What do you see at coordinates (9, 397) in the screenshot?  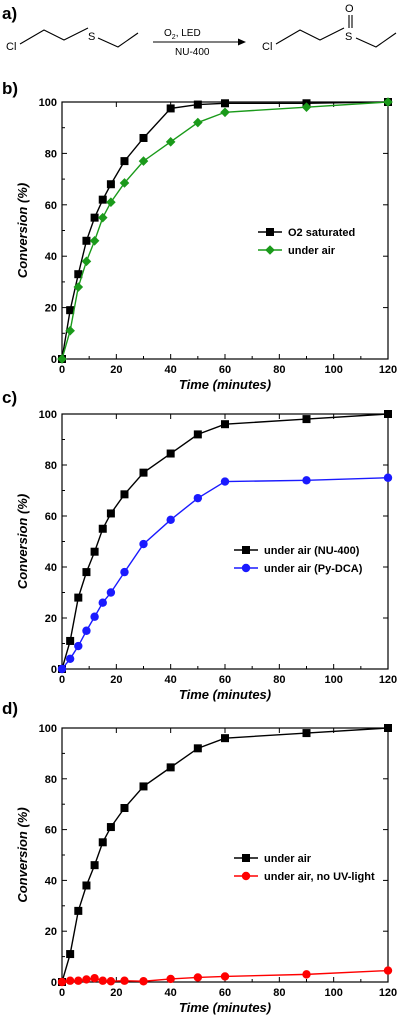 I see `panel-label: c)` at bounding box center [9, 397].